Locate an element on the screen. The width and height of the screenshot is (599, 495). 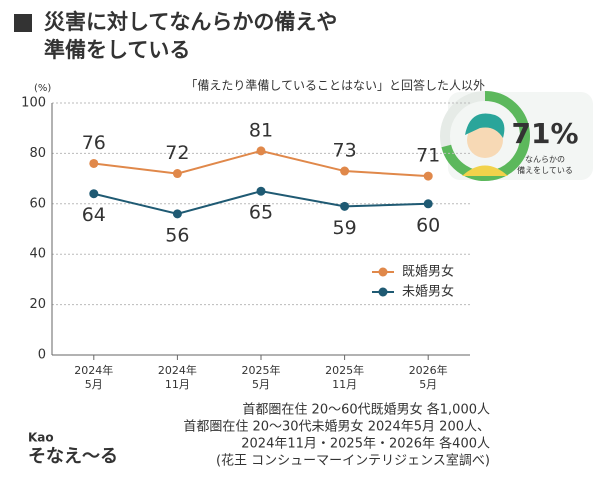
title-square is located at coordinates (23, 23).